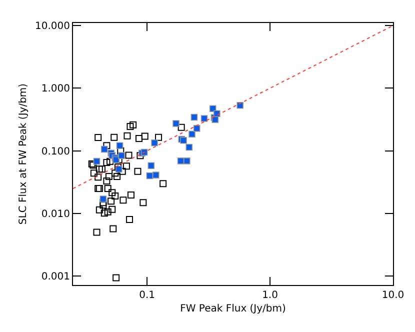 This screenshot has width=415, height=332. I want to click on x-tick-label: 1.0, so click(270, 295).